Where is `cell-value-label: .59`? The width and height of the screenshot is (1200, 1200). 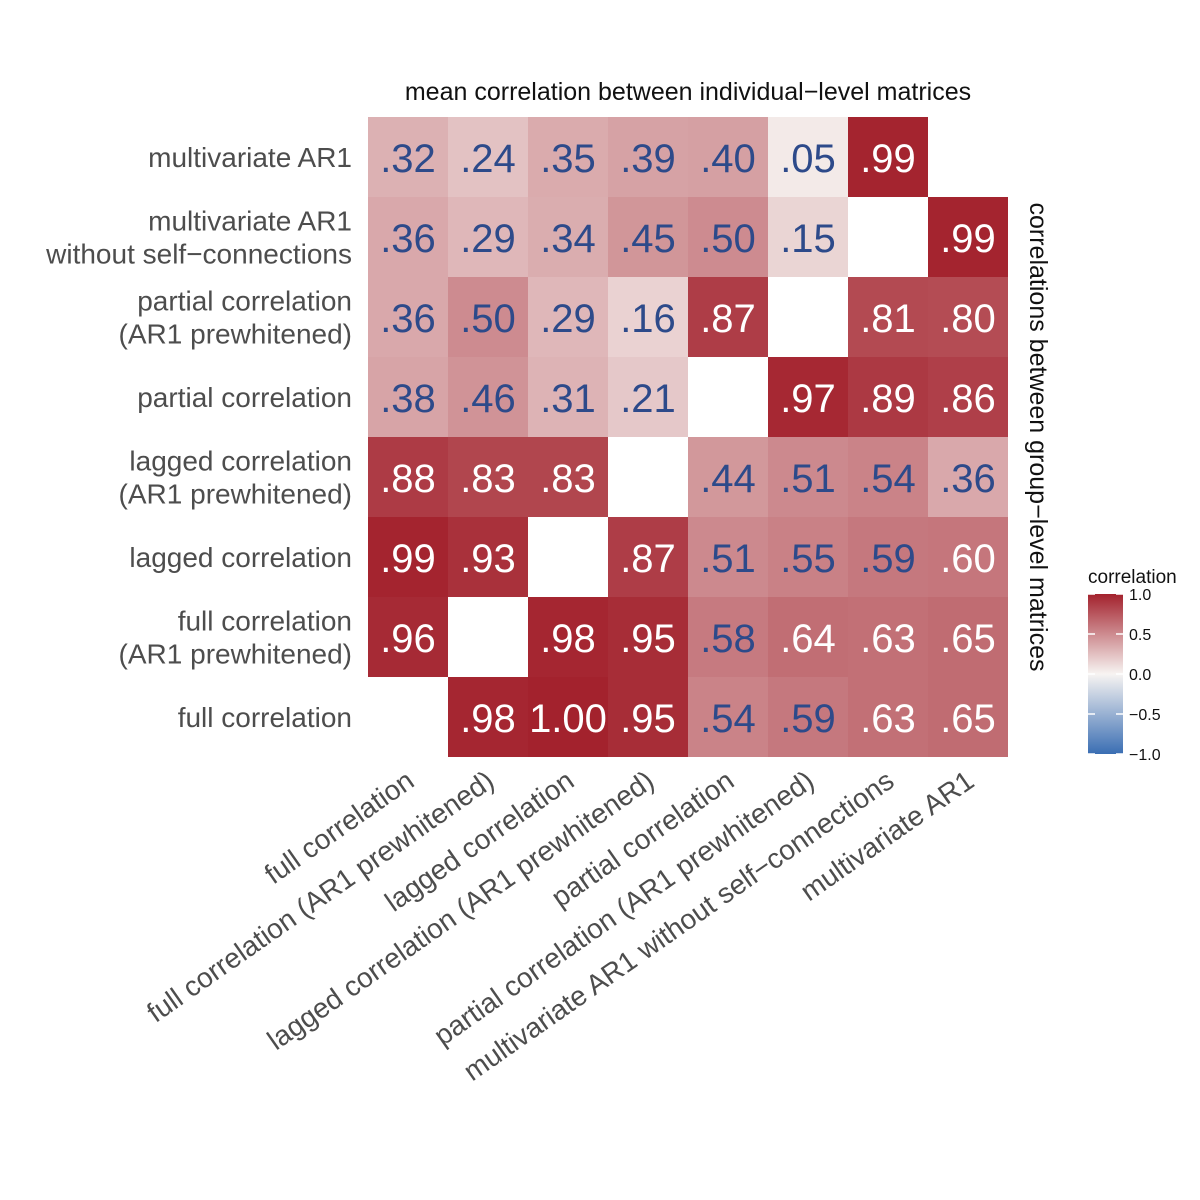
cell-value-label: .59 is located at coordinates (888, 559).